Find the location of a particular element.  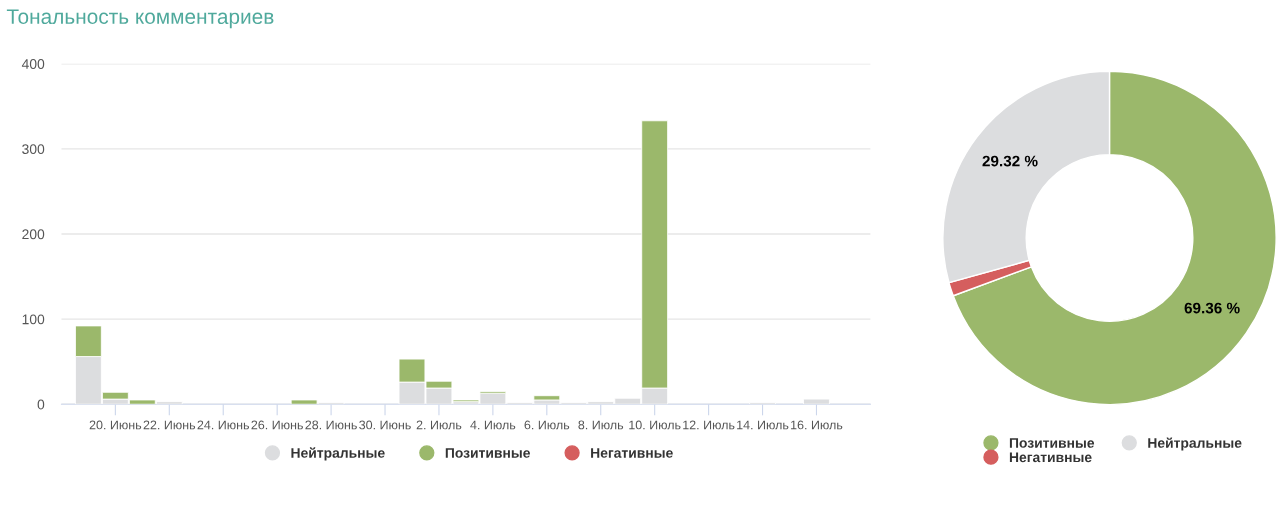

x-tick-label: 22. Июнь is located at coordinates (169, 425).